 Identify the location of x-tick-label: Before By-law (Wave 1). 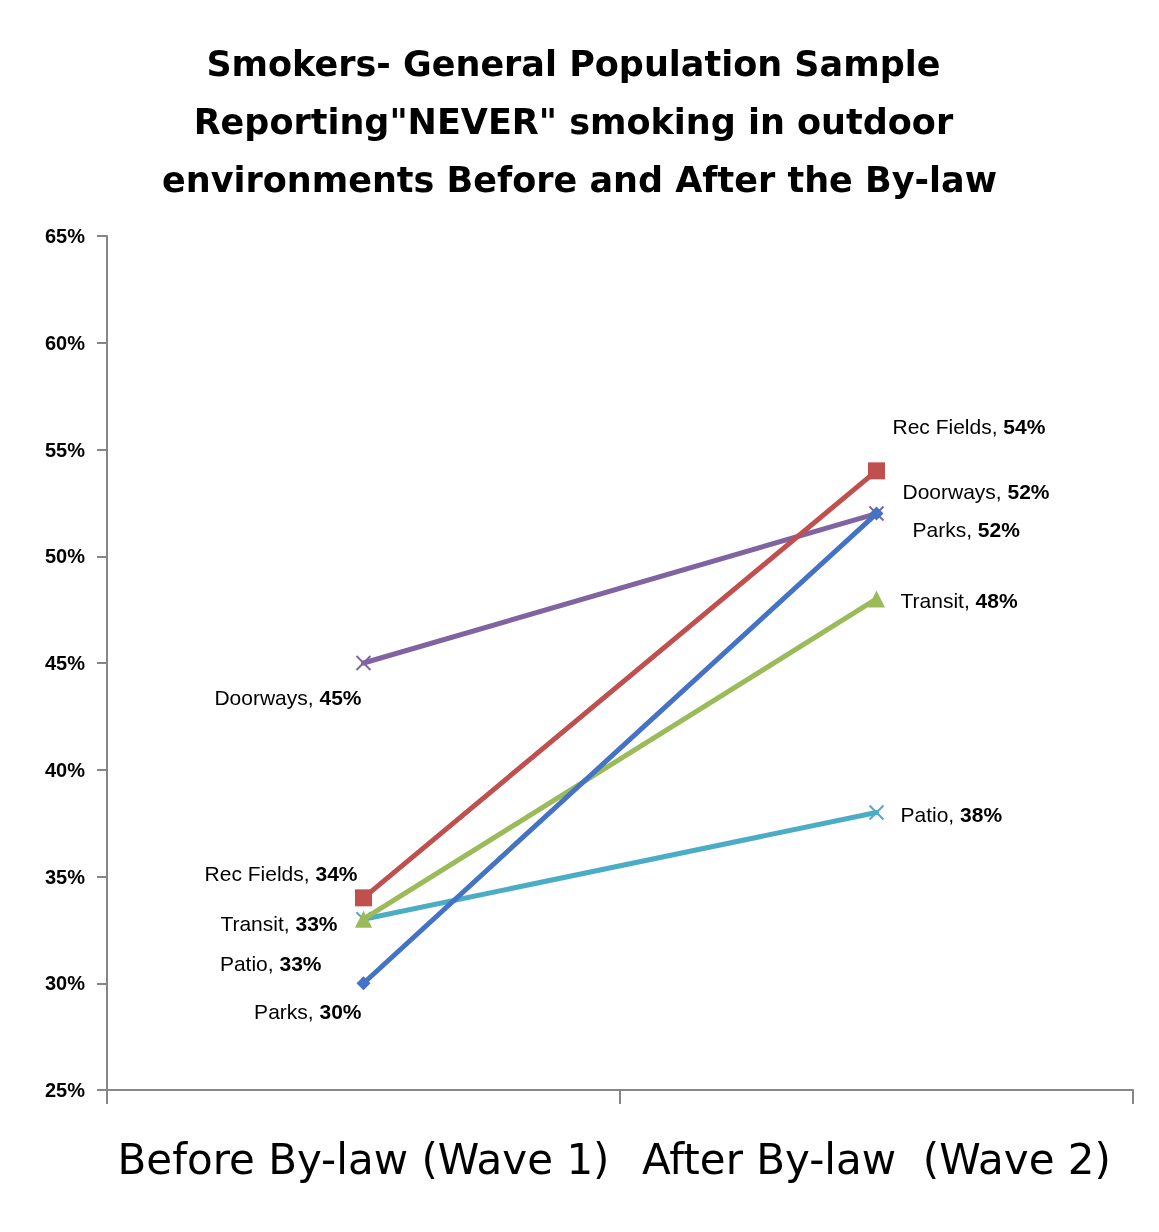
(363, 1159).